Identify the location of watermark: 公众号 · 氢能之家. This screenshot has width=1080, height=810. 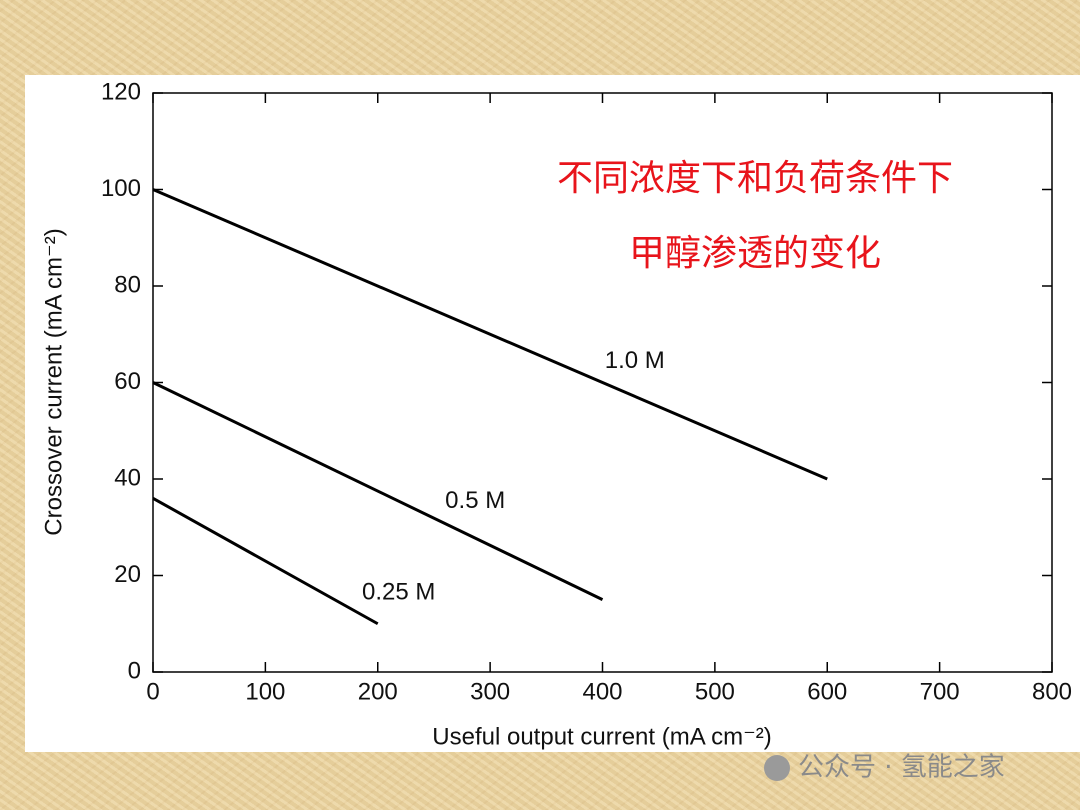
(901, 768).